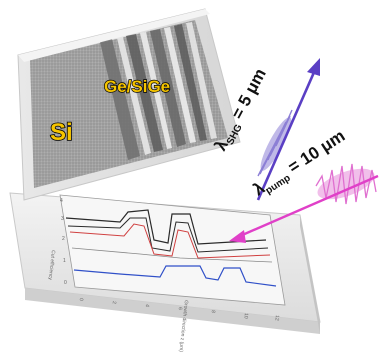 The height and width of the screenshot is (362, 384). I want to click on y-tick: 2, so click(63, 239).